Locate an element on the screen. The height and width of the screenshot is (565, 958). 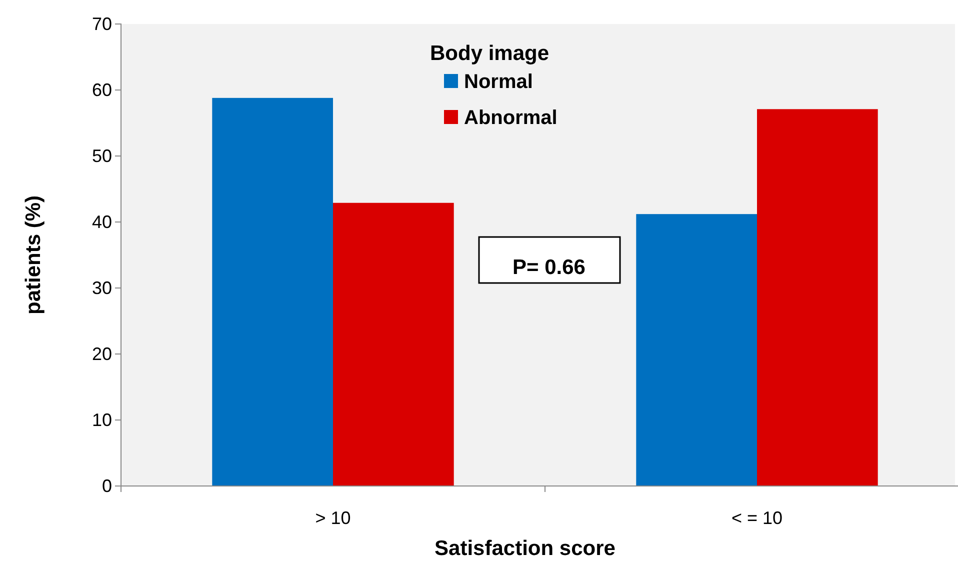
annotation-box: P= 0.66 is located at coordinates (549, 260).